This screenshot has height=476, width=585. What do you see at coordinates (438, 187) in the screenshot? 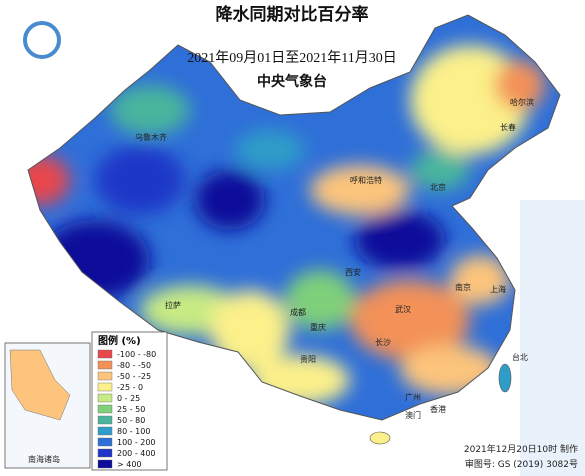
I see `city: 北京` at bounding box center [438, 187].